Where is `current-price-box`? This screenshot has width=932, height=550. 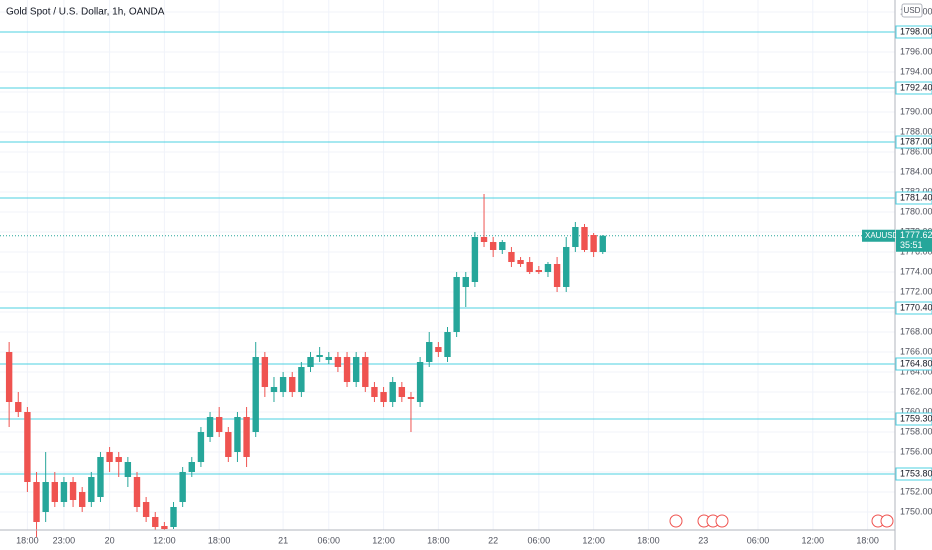 current-price-box is located at coordinates (914, 240).